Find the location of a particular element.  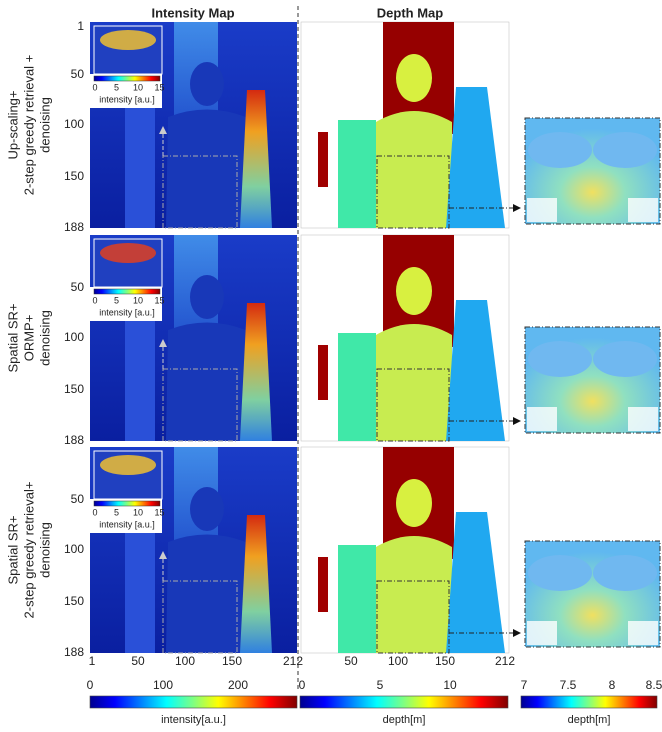

row-label: 2-step greedy retrieval + is located at coordinates (28, 125).